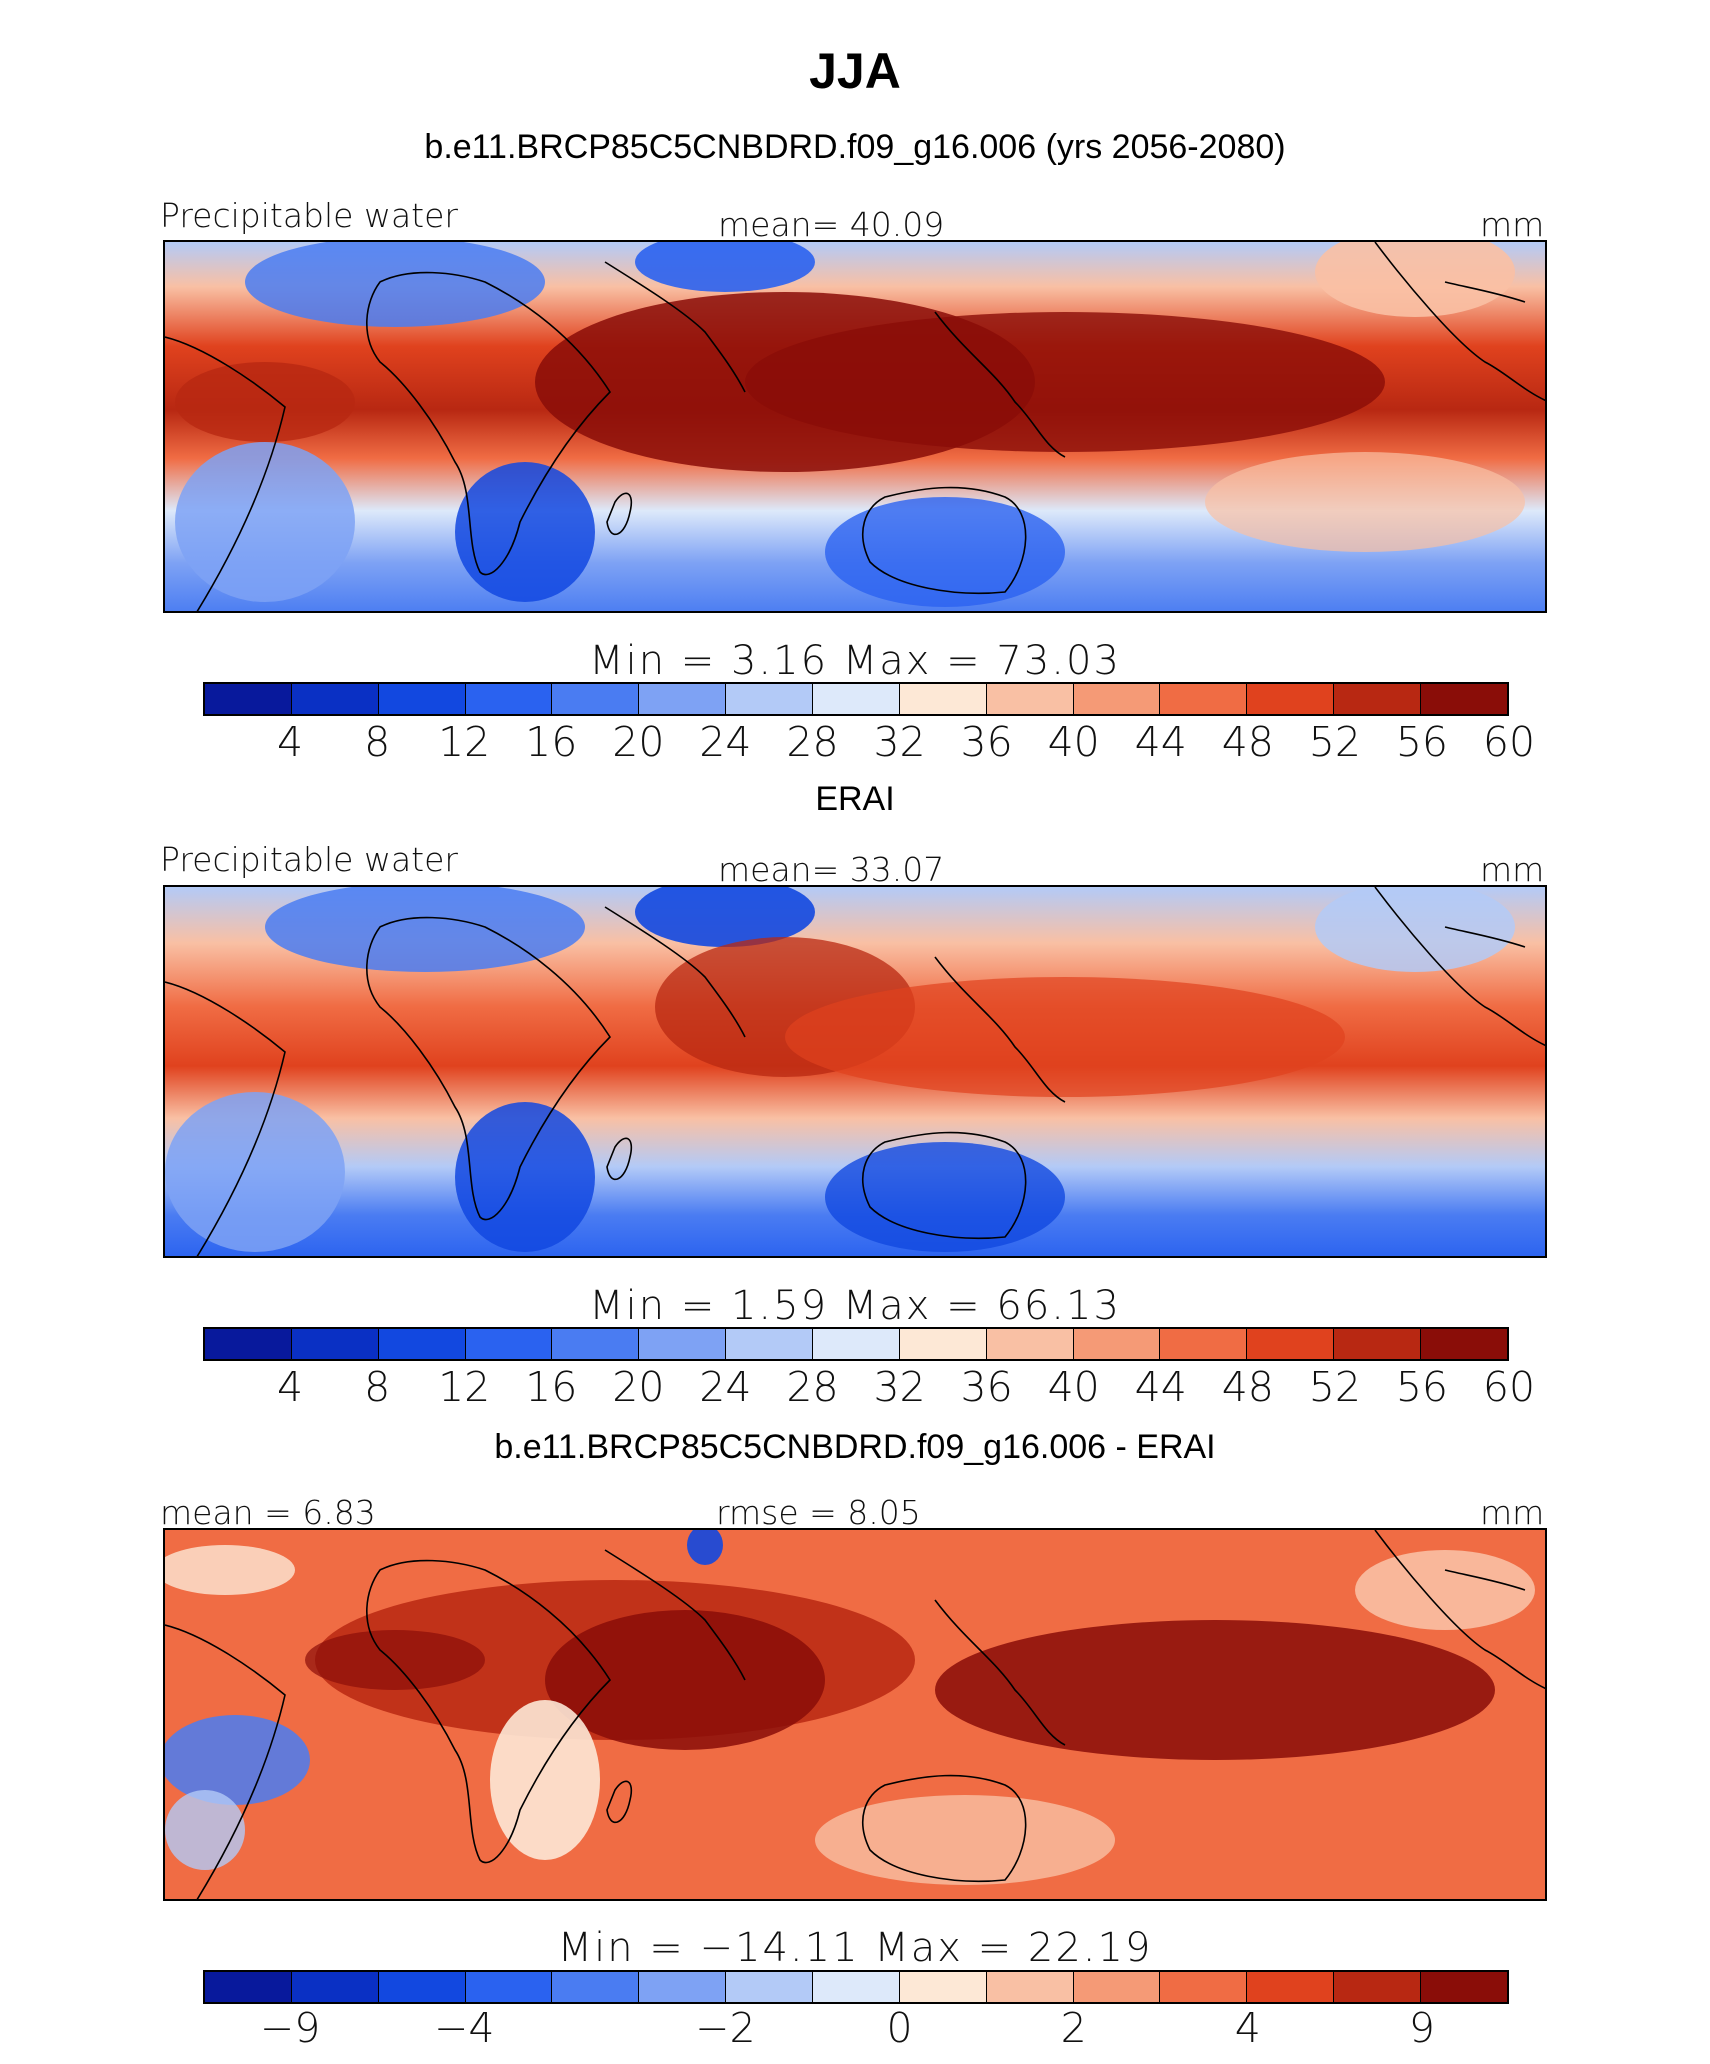 This screenshot has height=2064, width=1710. I want to click on colorbar-tick-label: −4, so click(464, 2028).